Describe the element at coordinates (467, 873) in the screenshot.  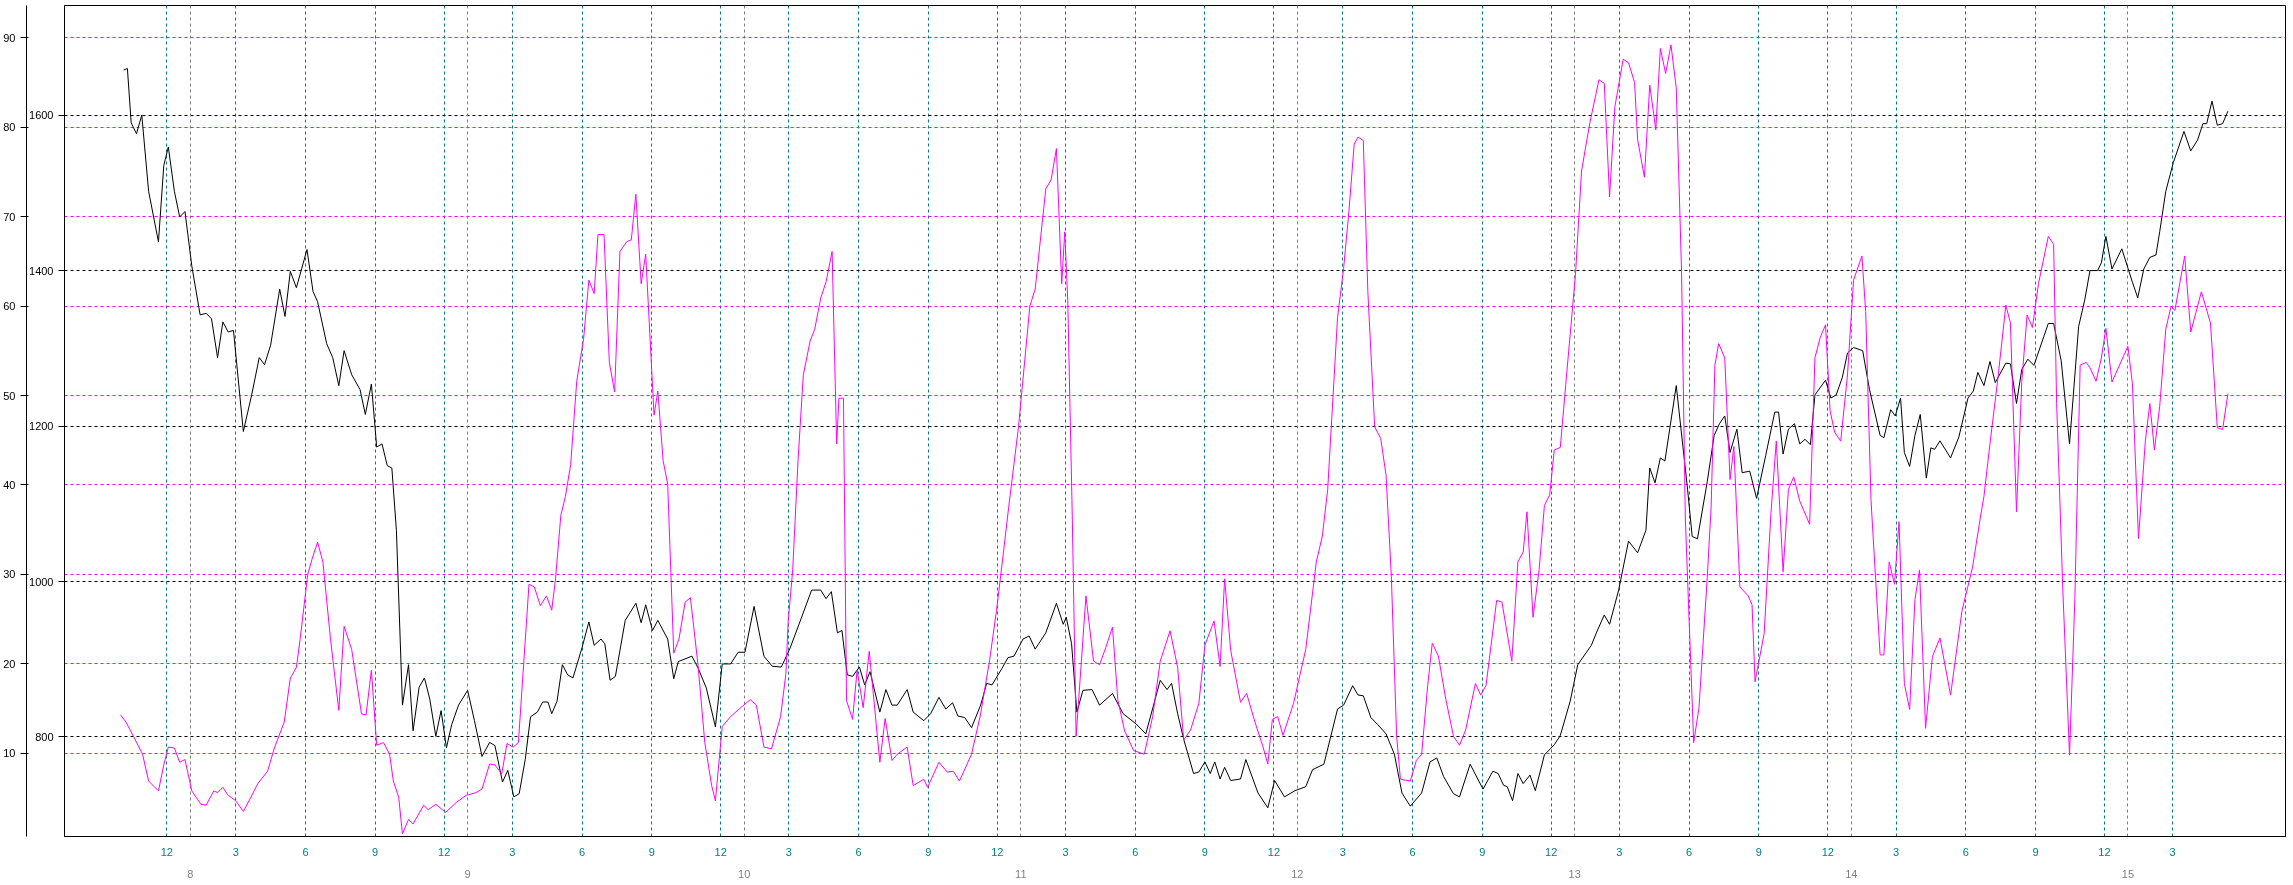
I see `x2-tick-label: 9` at that location.